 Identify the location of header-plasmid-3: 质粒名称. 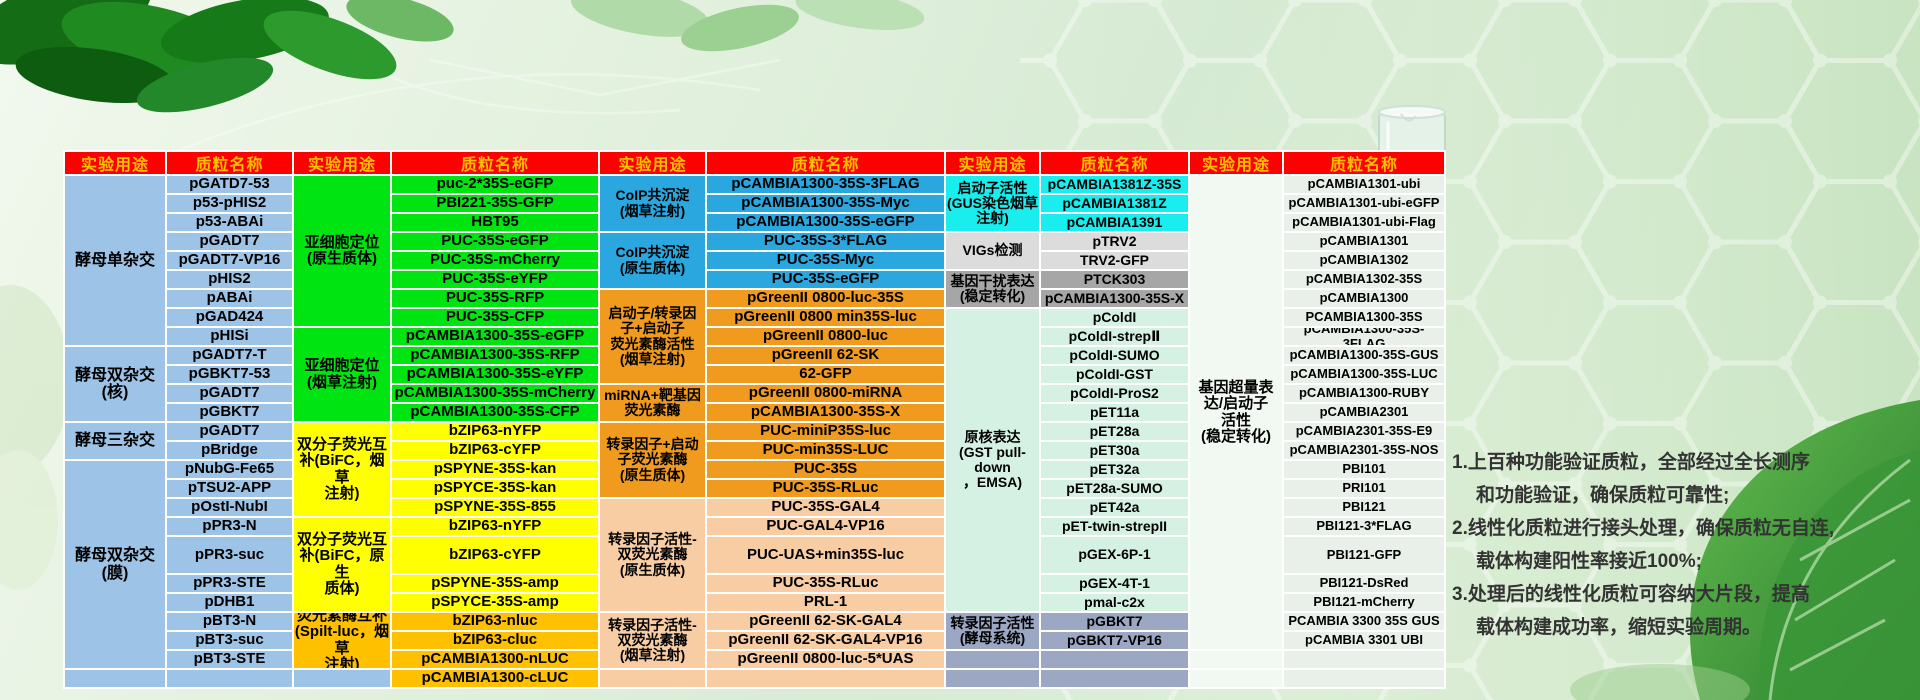
(825, 163).